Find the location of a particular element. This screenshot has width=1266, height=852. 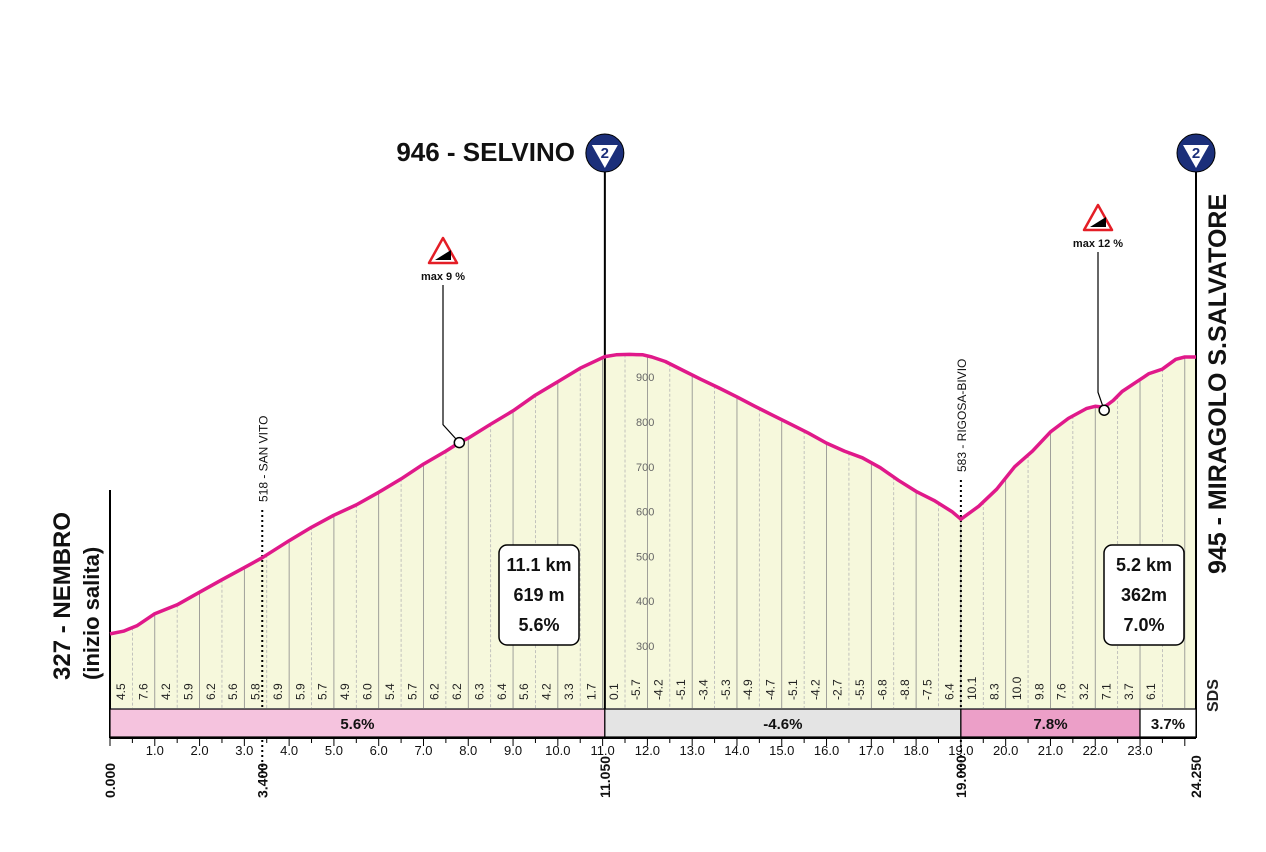

waypoint-km-label: 0.000 is located at coordinates (110, 780).